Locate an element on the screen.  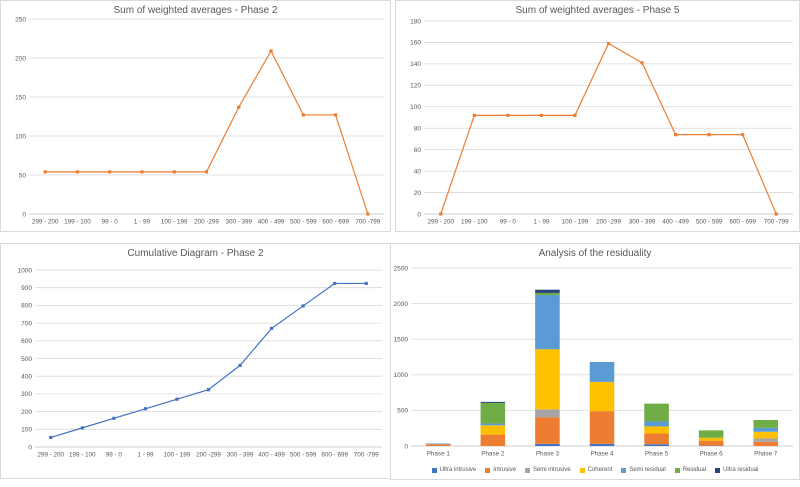
y-axis-tick-label: 400 is located at coordinates (26, 377).